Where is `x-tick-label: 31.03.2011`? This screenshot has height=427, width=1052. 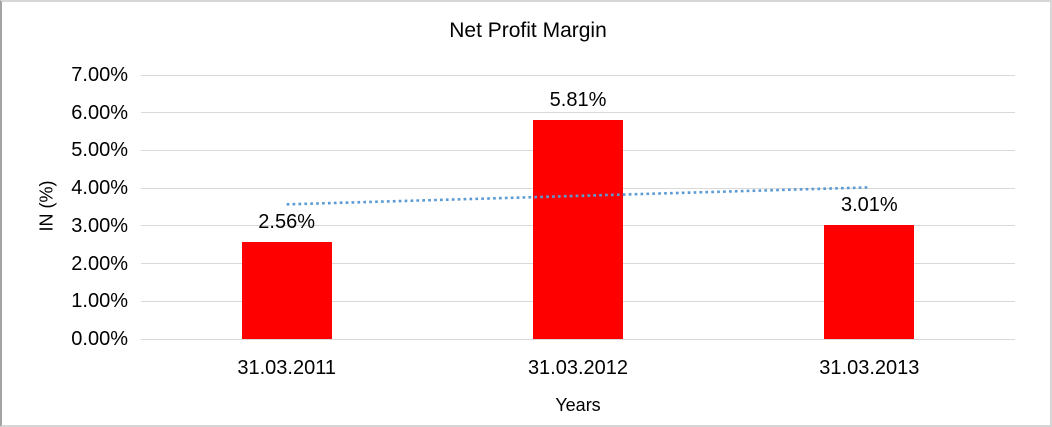
x-tick-label: 31.03.2011 is located at coordinates (286, 368).